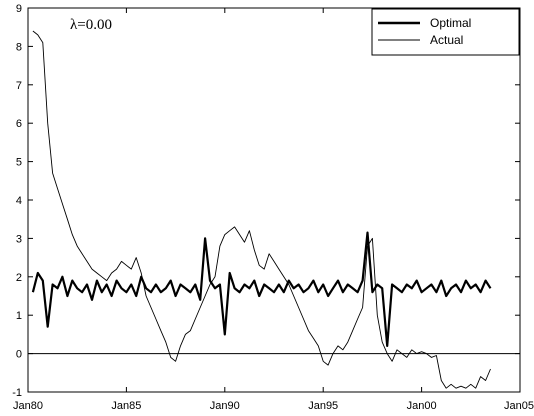 The image size is (534, 416). What do you see at coordinates (91, 25) in the screenshot?
I see `lambda-annotation: λ=0.00` at bounding box center [91, 25].